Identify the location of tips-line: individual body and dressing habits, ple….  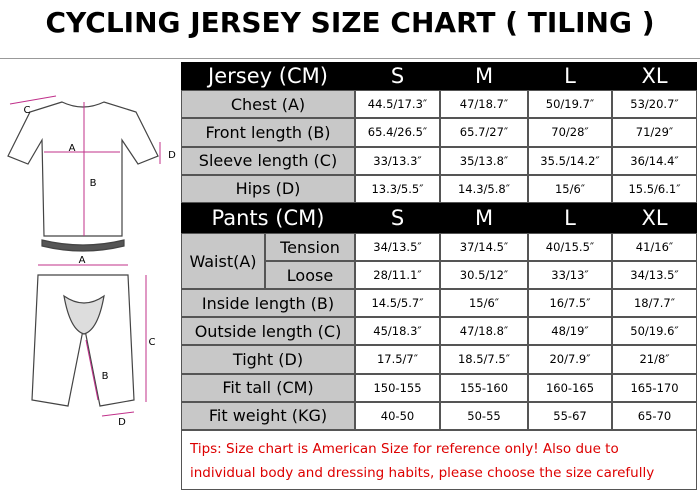
(422, 473).